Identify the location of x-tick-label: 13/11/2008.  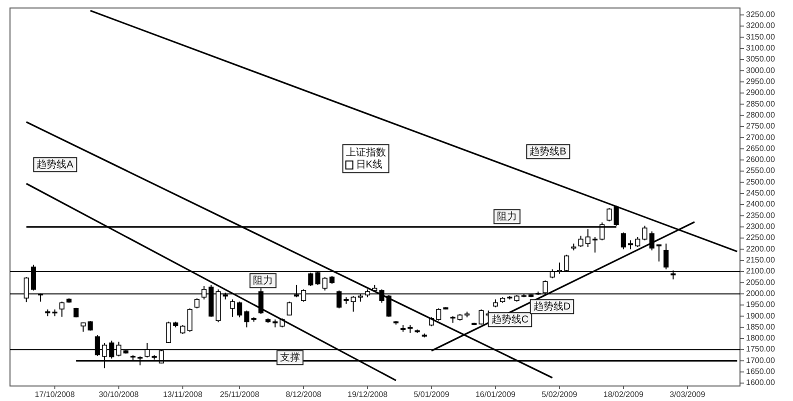
(183, 394).